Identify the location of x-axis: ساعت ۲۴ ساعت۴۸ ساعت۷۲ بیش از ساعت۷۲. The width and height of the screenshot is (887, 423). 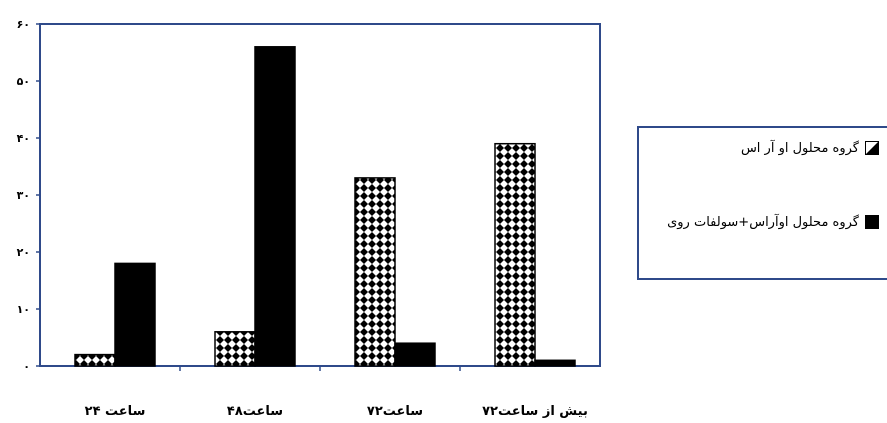
(336, 411).